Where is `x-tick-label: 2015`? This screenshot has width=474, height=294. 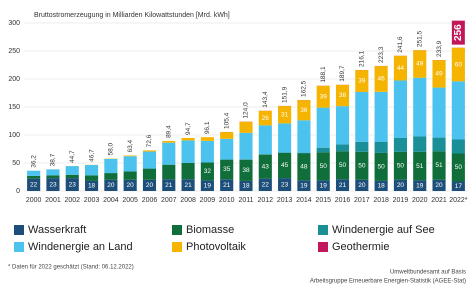
x-tick-label: 2015 is located at coordinates (323, 200).